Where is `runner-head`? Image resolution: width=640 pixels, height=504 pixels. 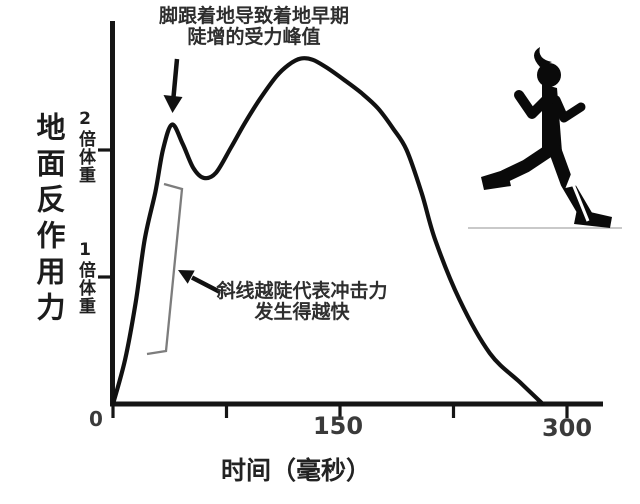 runner-head is located at coordinates (549, 75).